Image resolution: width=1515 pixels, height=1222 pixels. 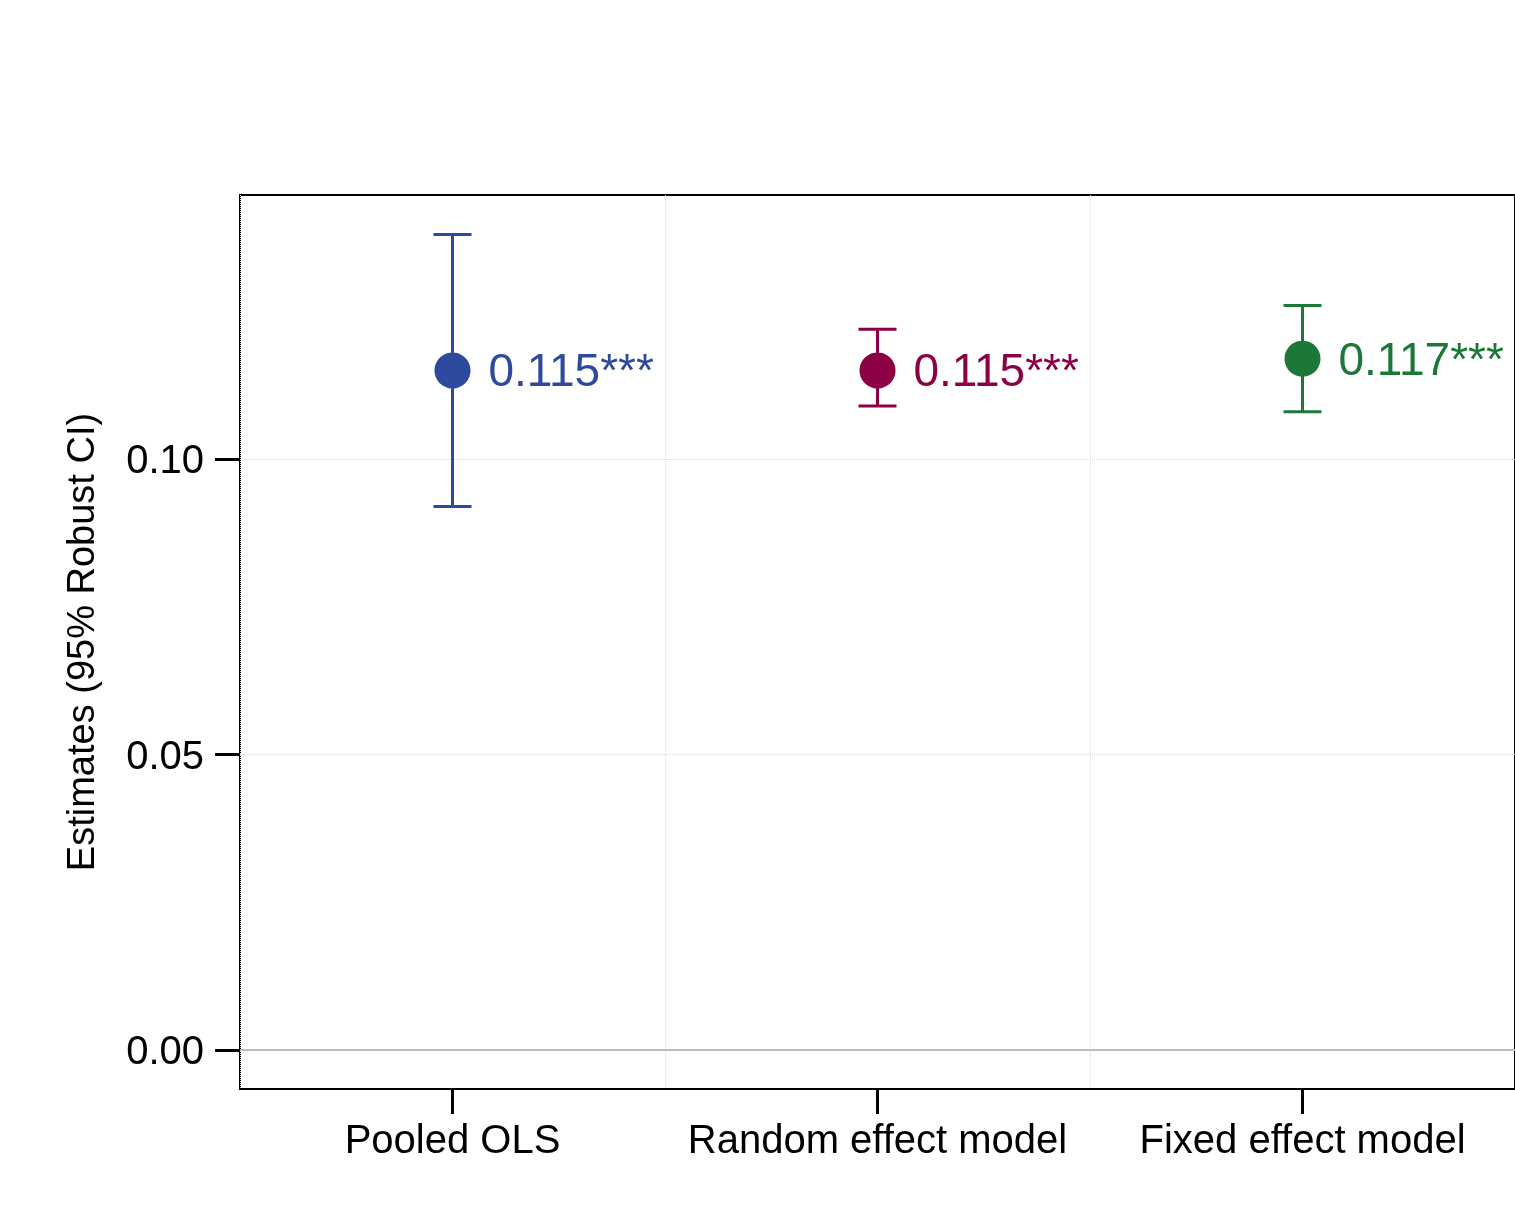 I want to click on x-tick-label: Fixed effect model, so click(x=1302, y=1139).